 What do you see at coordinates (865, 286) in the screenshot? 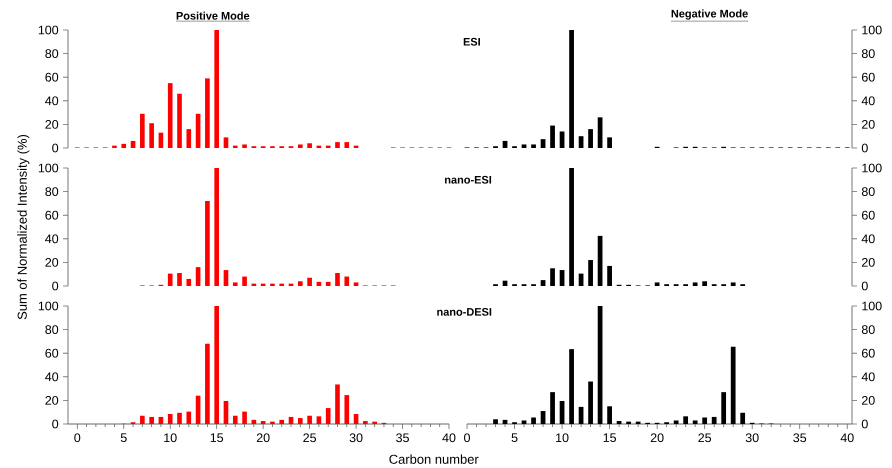
I see `y2-tick-label: 0` at bounding box center [865, 286].